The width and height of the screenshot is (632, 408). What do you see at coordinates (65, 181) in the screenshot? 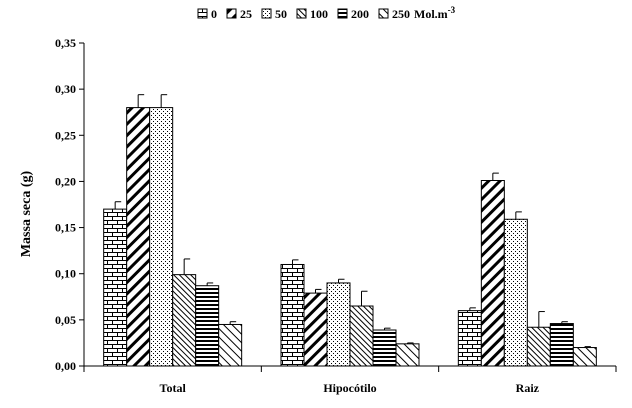
I see `y-tick-label: 0,20` at bounding box center [65, 181].